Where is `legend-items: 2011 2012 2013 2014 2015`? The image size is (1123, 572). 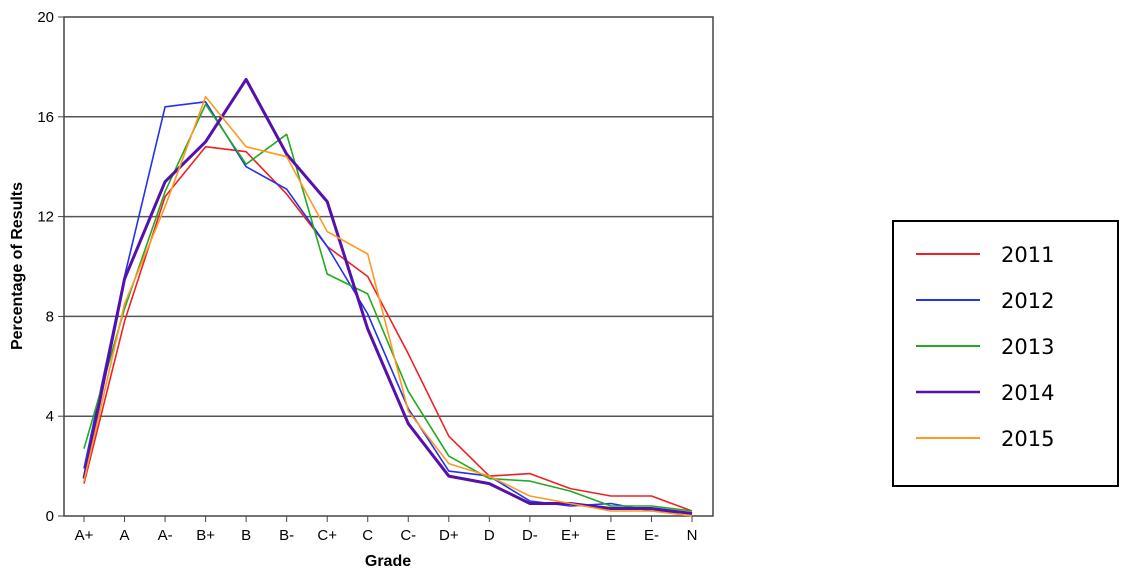
legend-items: 2011 2012 2013 2014 2015 is located at coordinates (985, 347).